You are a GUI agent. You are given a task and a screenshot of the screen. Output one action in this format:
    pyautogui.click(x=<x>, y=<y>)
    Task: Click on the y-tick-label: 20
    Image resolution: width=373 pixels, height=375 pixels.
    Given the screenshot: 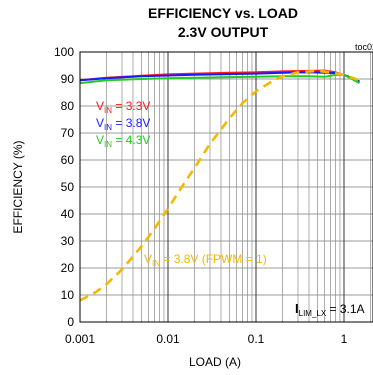 What is the action you would take?
    pyautogui.click(x=68, y=268)
    